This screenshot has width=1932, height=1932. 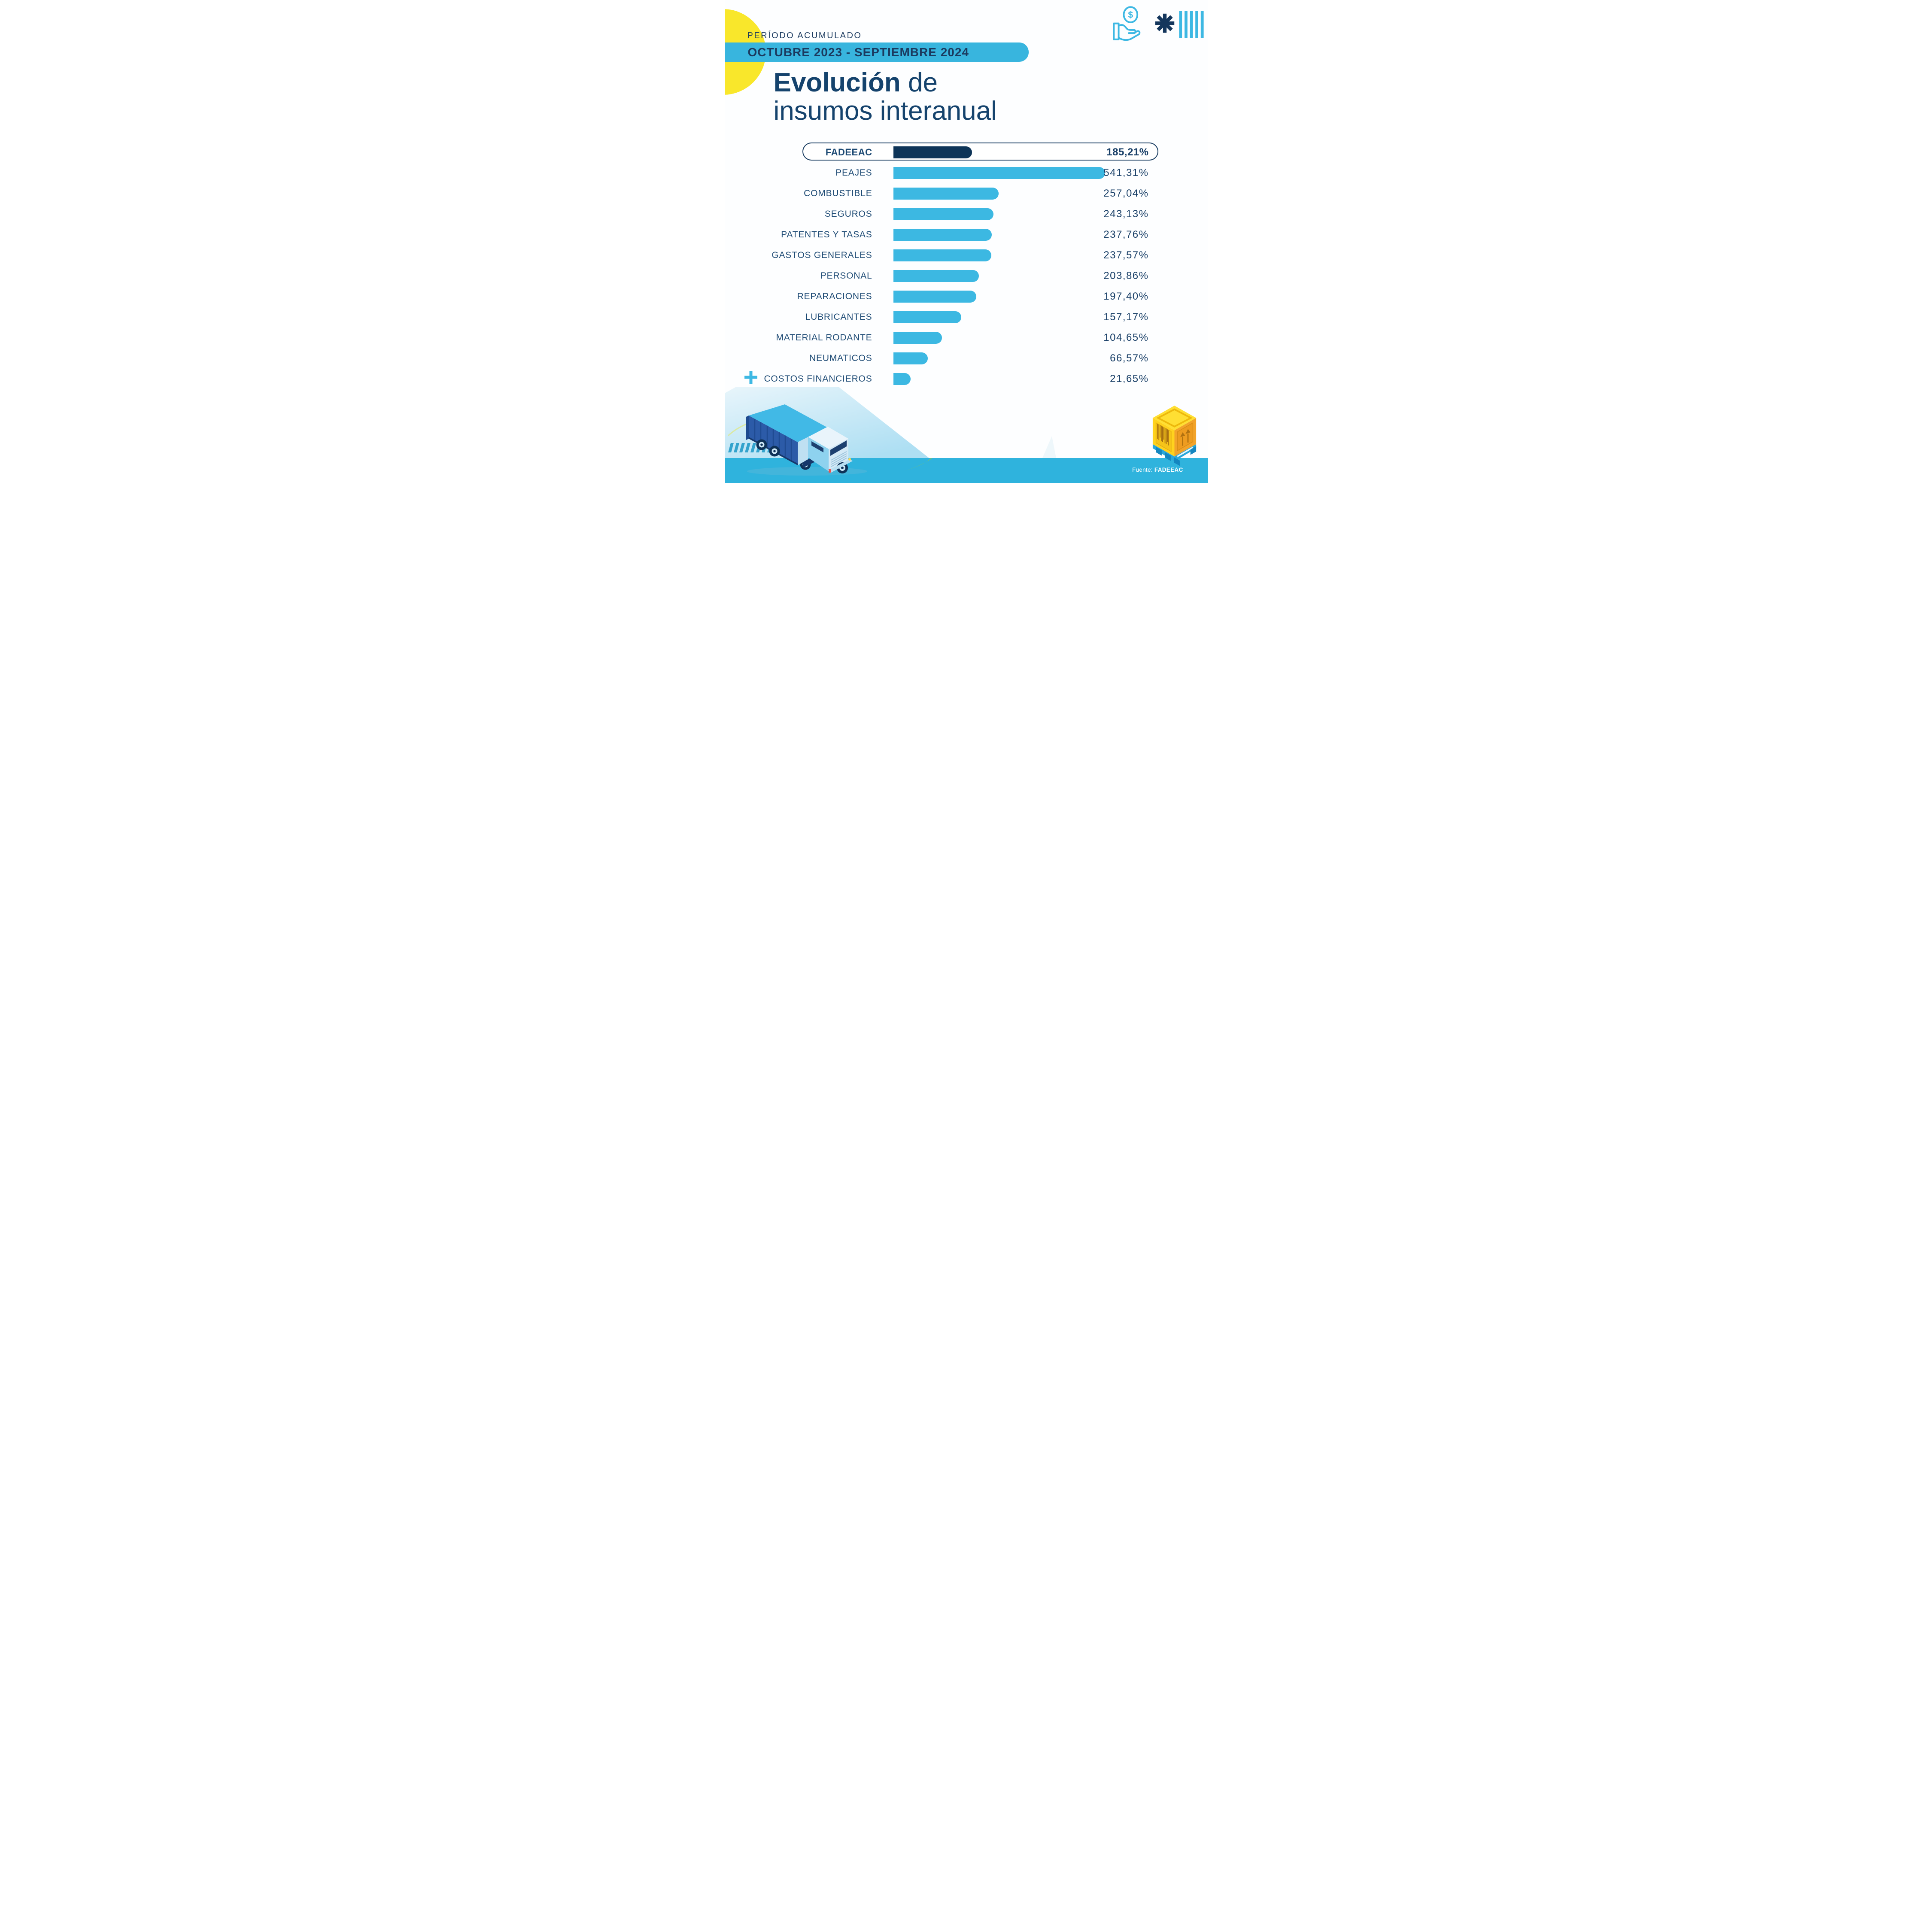 I want to click on bar-label: PERSONAL, so click(x=846, y=275).